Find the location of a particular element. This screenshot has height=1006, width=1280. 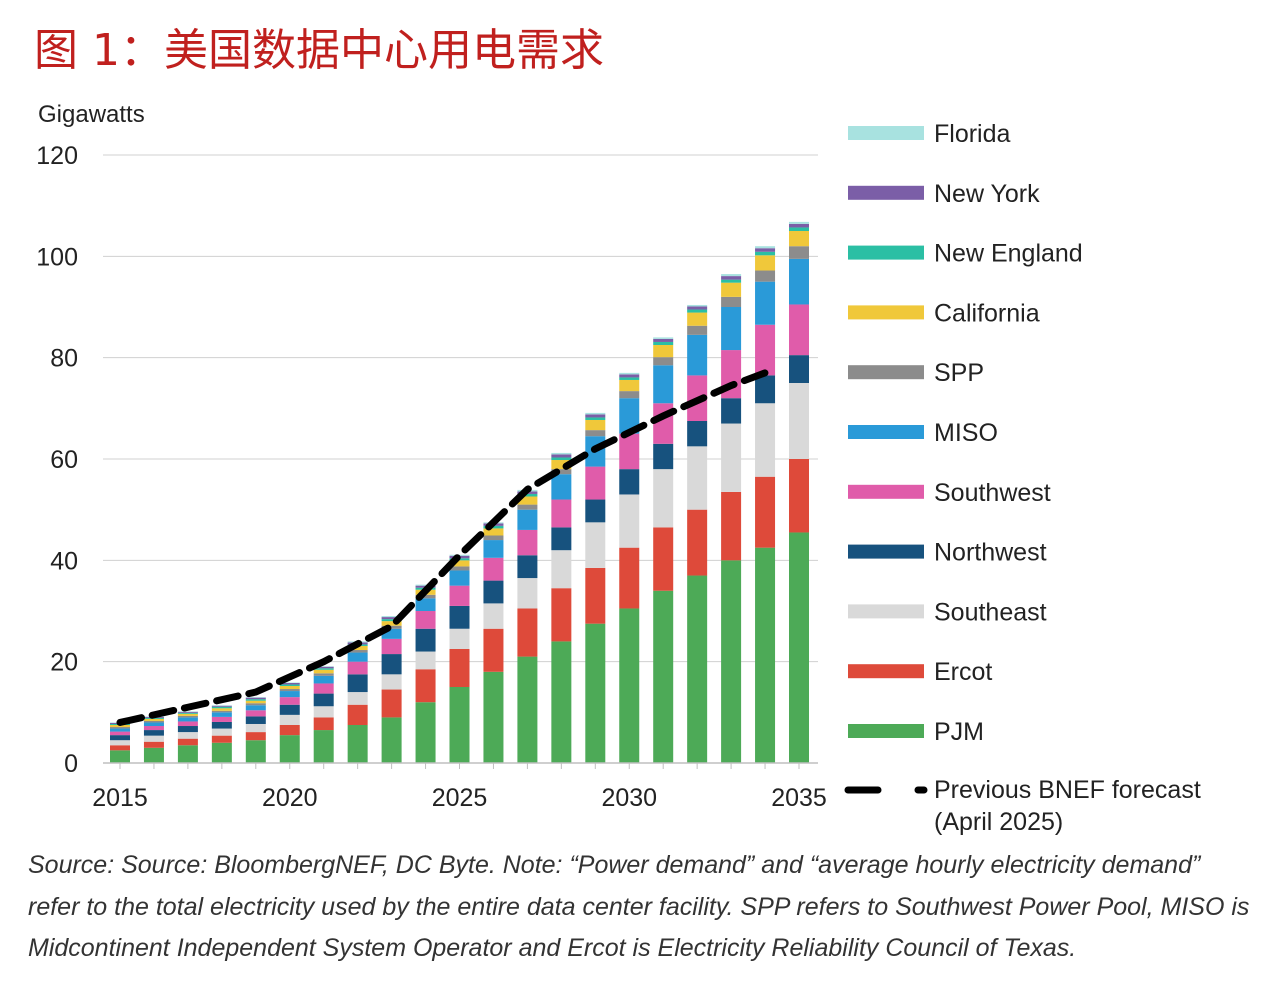

legend-label: Southwest is located at coordinates (992, 493).